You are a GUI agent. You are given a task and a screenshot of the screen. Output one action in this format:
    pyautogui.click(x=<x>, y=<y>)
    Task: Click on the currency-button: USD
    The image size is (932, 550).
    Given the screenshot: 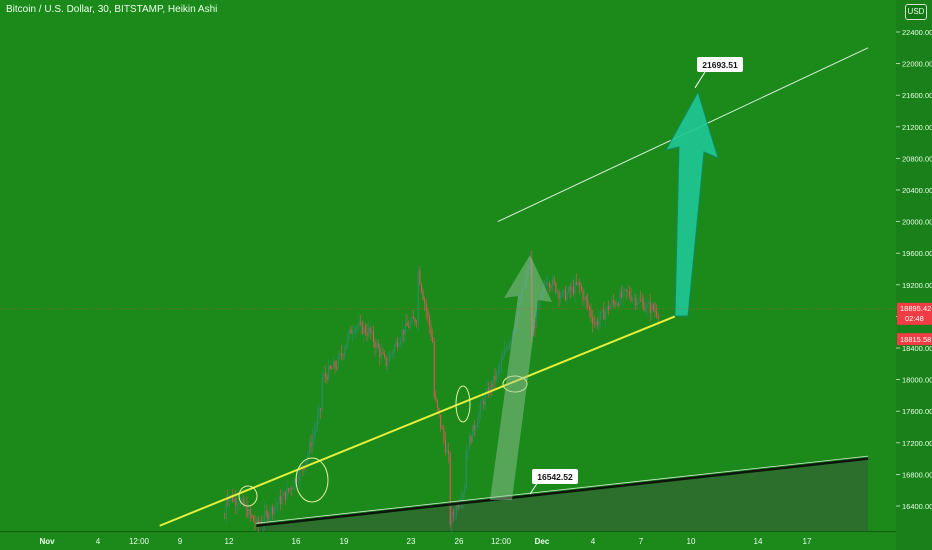 What is the action you would take?
    pyautogui.click(x=916, y=12)
    